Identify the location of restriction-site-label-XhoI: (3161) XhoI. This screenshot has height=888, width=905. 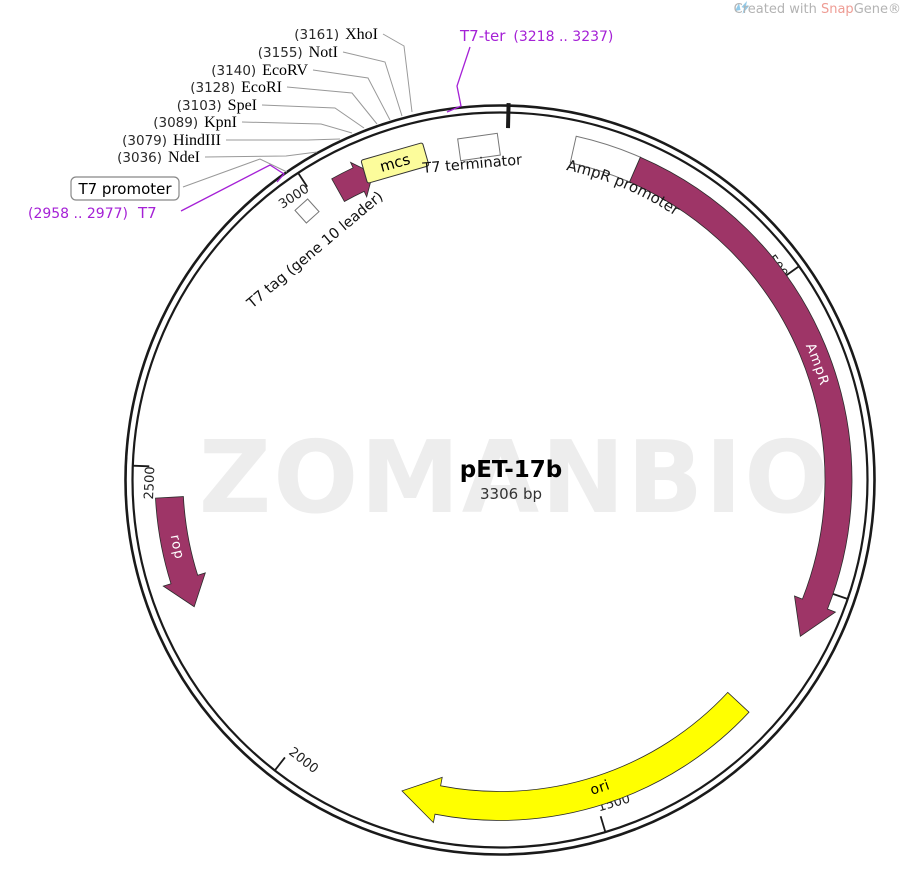
(336, 34).